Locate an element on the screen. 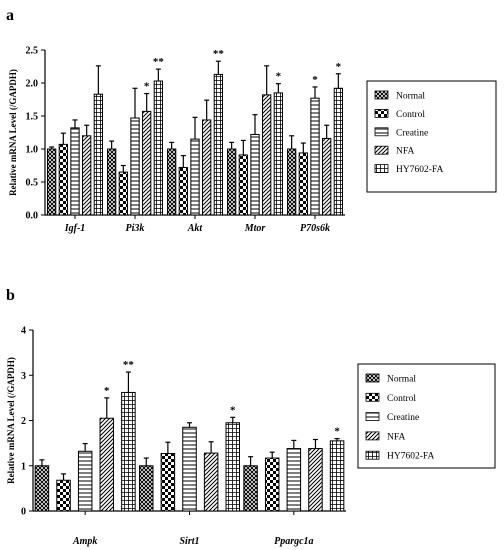 The image size is (504, 550). x-tick-label: Mtor is located at coordinates (255, 228).